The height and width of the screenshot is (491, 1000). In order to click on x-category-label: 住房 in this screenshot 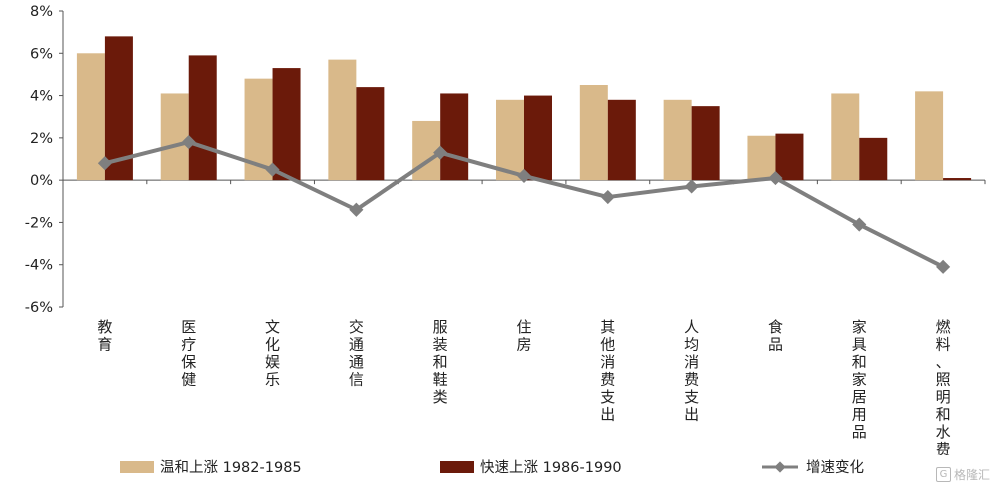, I will do `click(523, 336)`.